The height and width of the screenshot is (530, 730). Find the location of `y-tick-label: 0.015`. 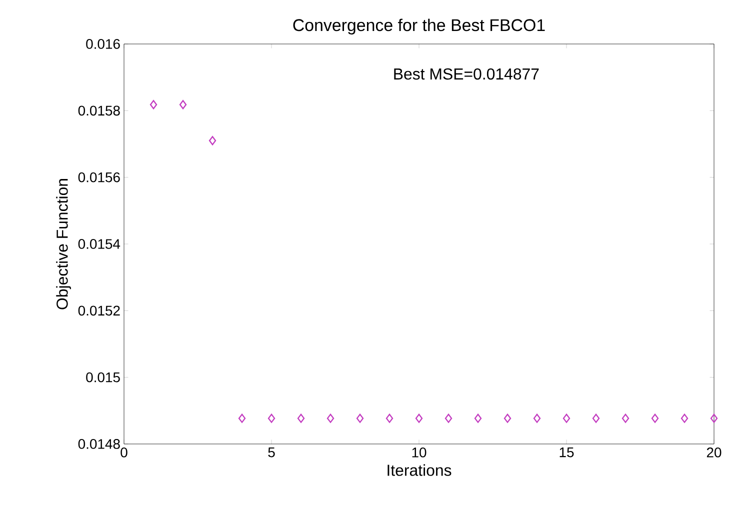

y-tick-label: 0.015 is located at coordinates (103, 377).